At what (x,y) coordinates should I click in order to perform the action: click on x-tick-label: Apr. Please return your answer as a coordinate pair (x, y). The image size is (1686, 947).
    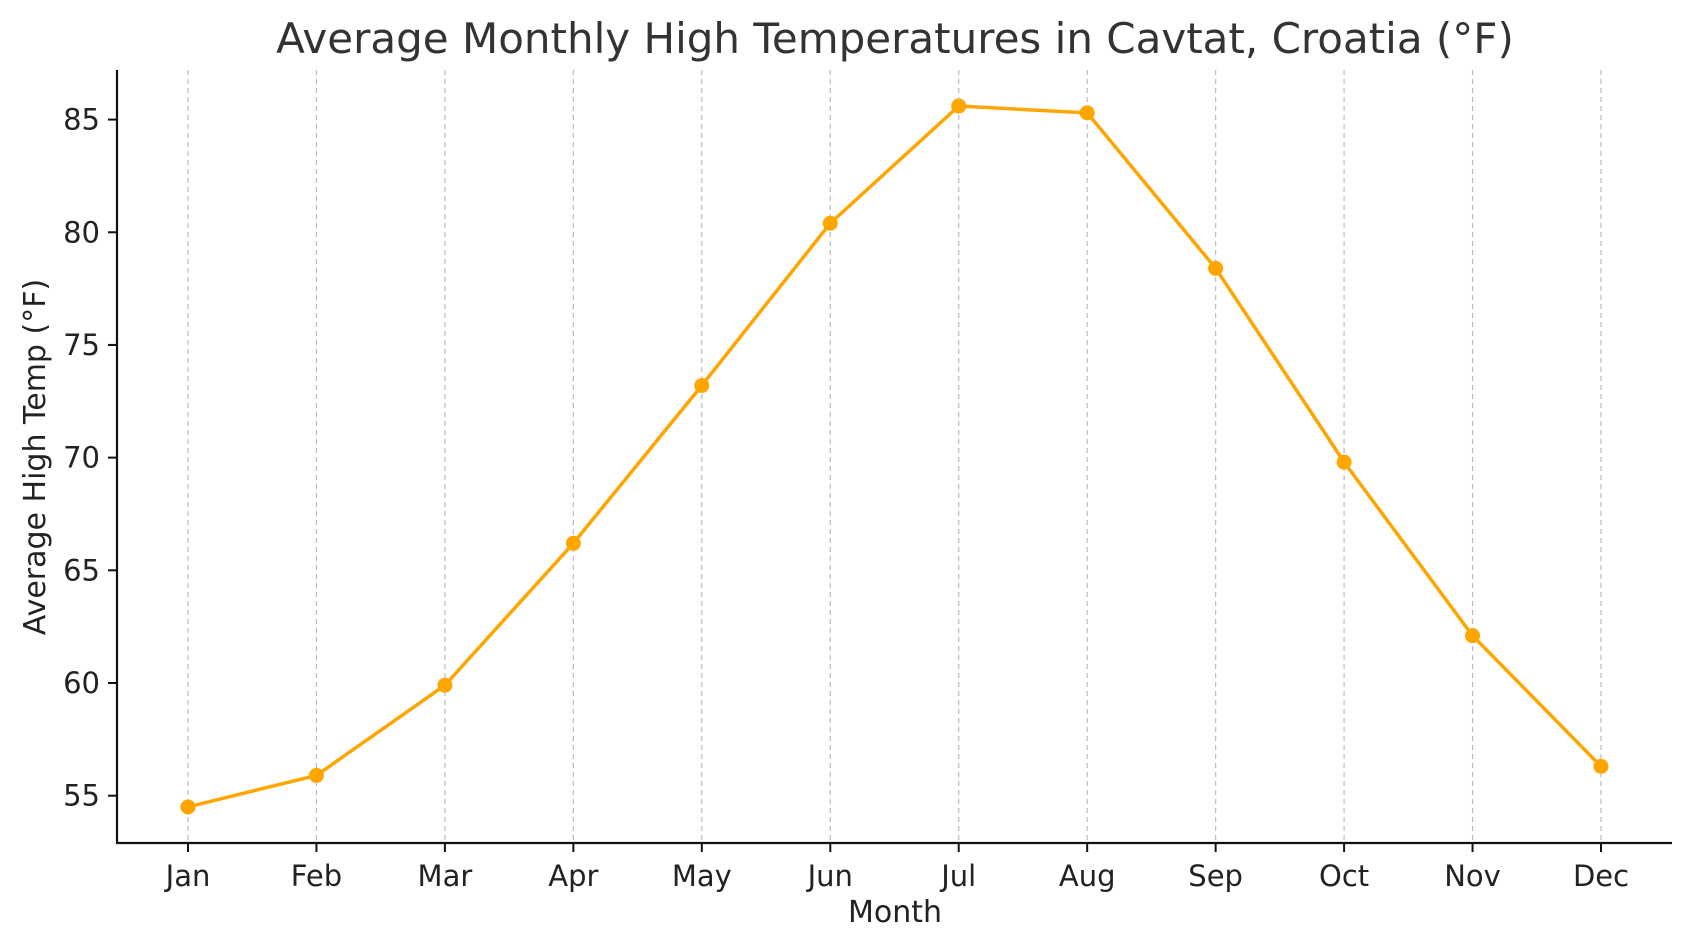
    Looking at the image, I should click on (573, 876).